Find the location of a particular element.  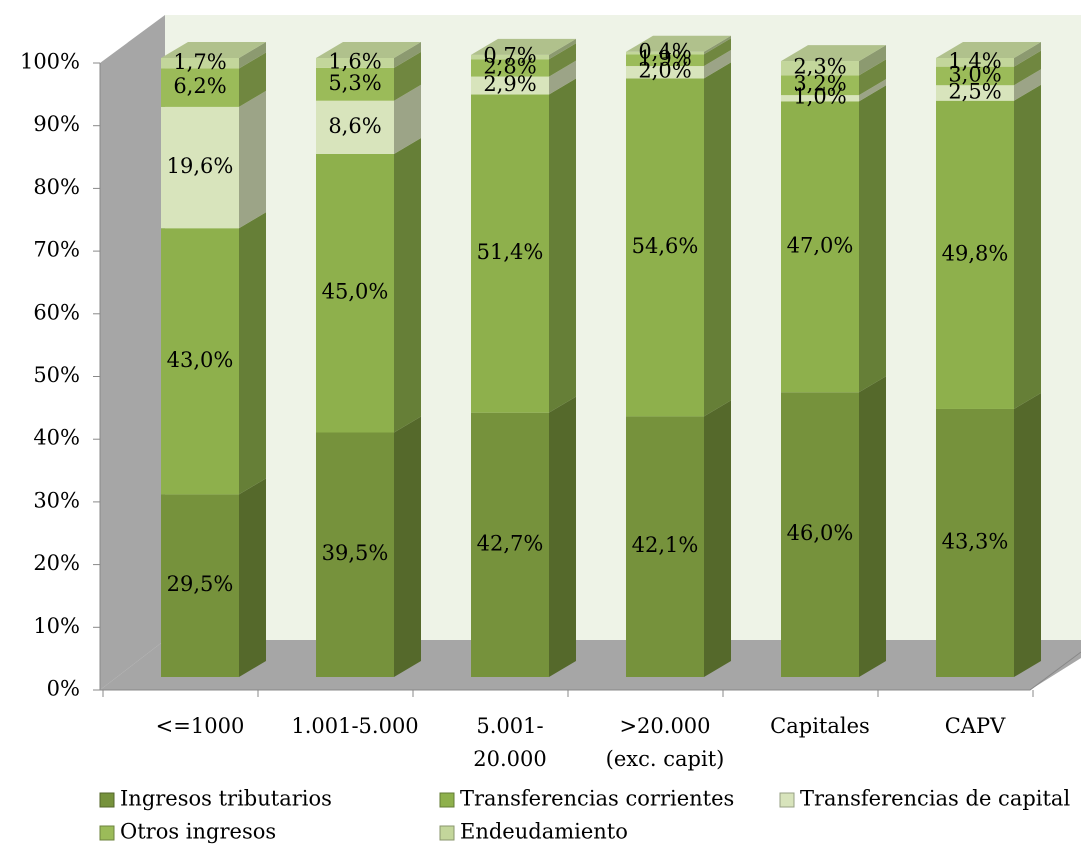

x-tick-label: <=1000 is located at coordinates (200, 726).